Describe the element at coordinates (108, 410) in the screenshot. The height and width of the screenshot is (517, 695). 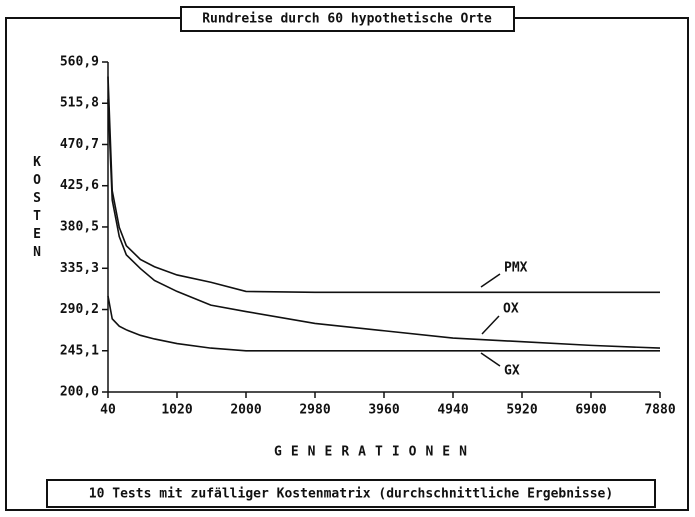
I see `x-tick-label: 40` at that location.